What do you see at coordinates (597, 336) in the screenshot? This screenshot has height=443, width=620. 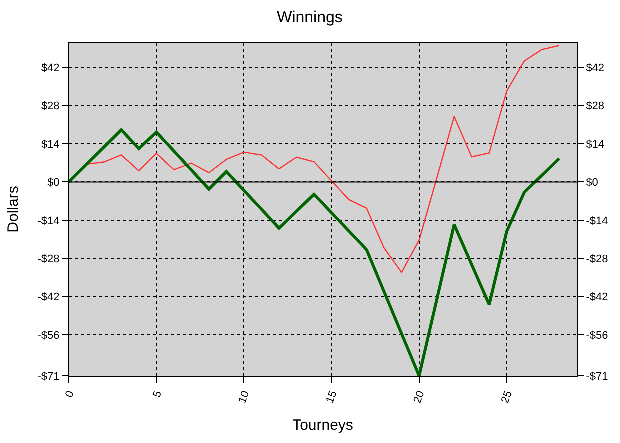 I see `y2-tick-label: -$56` at bounding box center [597, 336].